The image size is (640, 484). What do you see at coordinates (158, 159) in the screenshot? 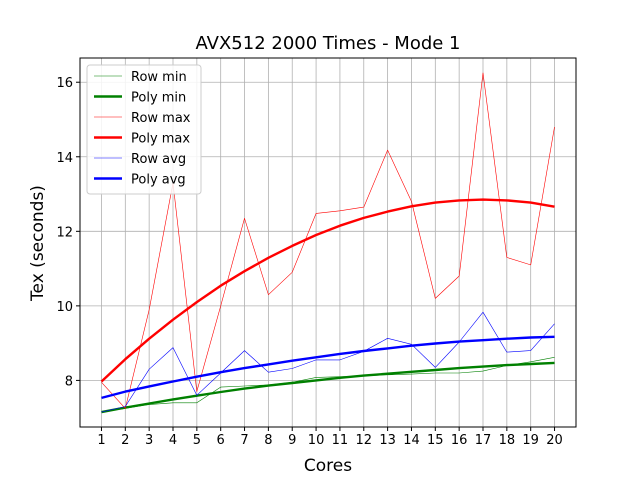
I see `legend-label: Row avg` at bounding box center [158, 159].